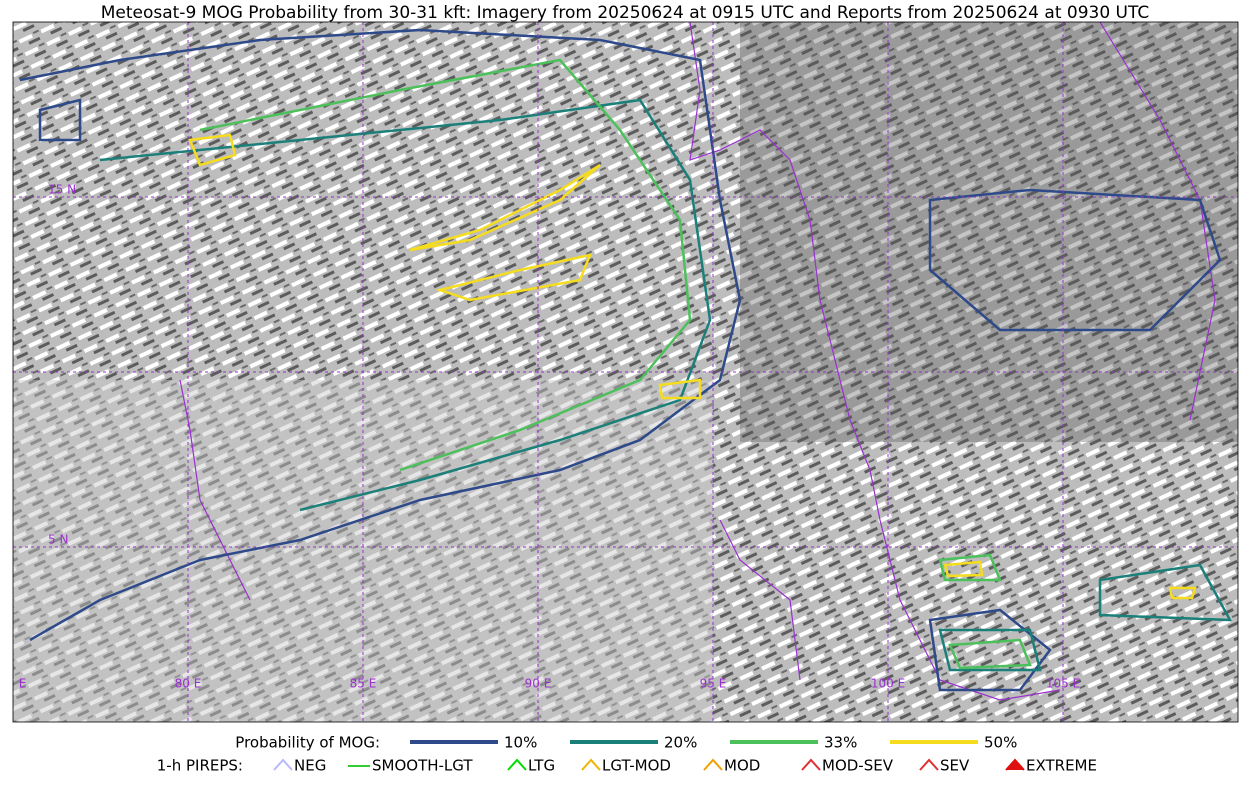 The image size is (1250, 786). What do you see at coordinates (13, 684) in the screenshot?
I see `longitude-label: 75 E` at bounding box center [13, 684].